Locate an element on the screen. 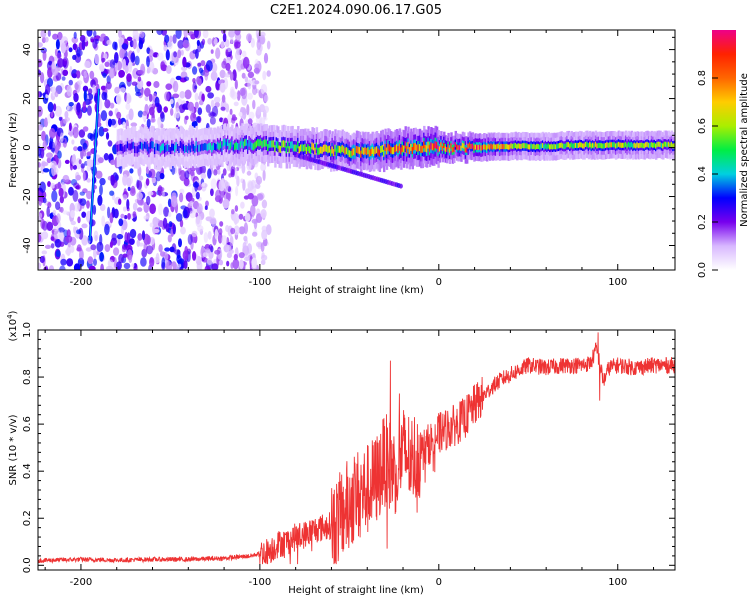 This screenshot has width=750, height=600. snr-xtick-label: 100 is located at coordinates (617, 582).